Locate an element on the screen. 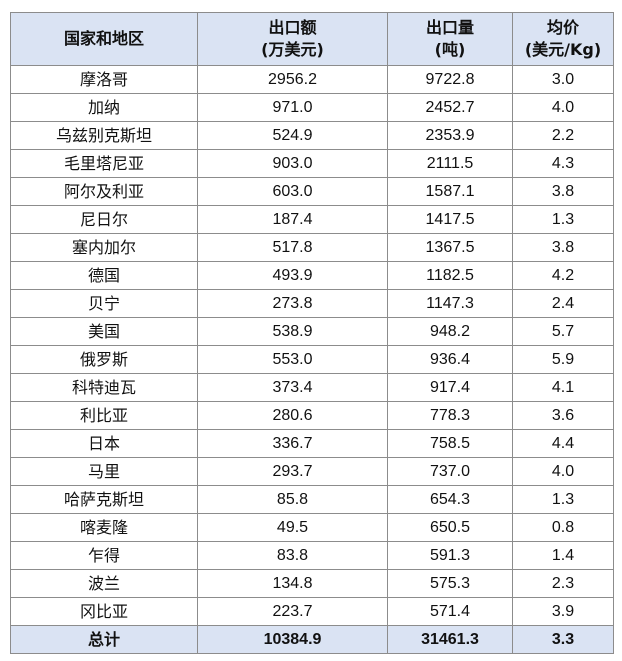 This screenshot has height=661, width=622. table-row: 日本 336.7 758.5 4.4 is located at coordinates (312, 443).